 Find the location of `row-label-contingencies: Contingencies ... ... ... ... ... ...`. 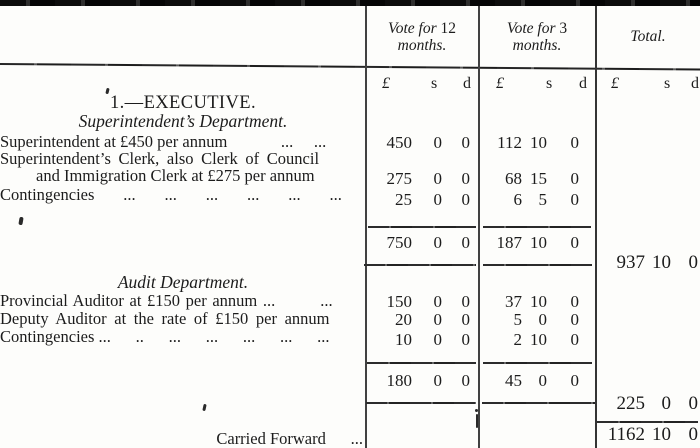

row-label-contingencies: Contingencies ... ... ... ... ... ... is located at coordinates (171, 194).